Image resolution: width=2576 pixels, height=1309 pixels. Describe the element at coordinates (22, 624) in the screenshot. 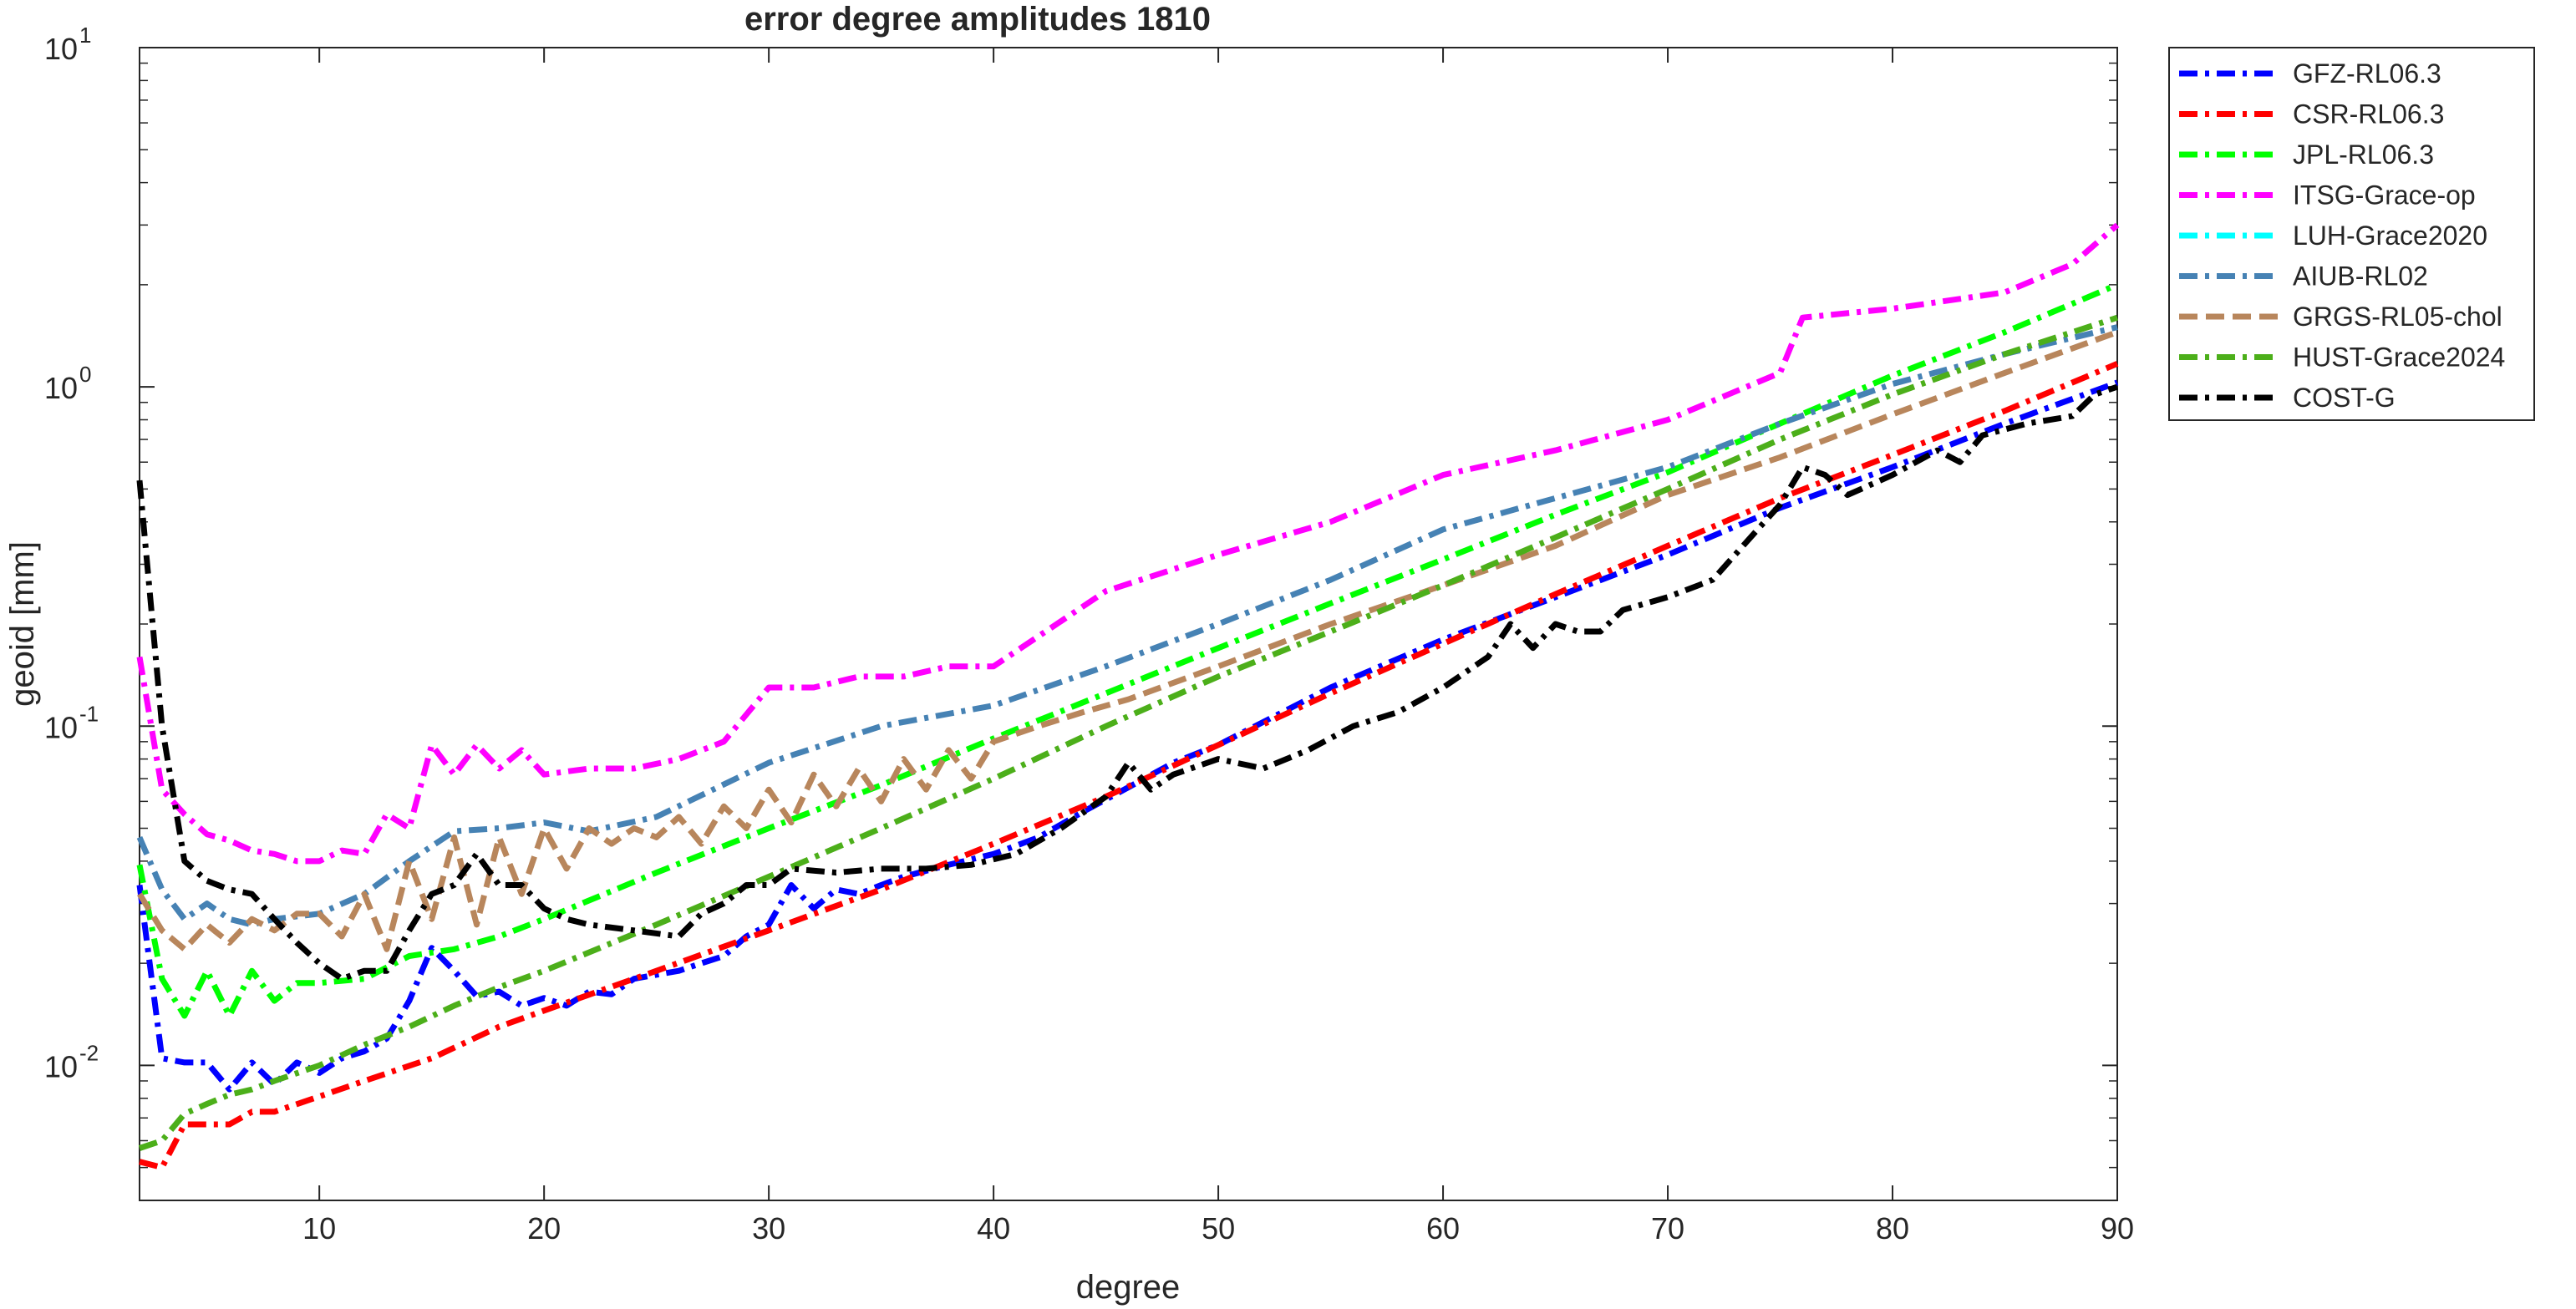

I see `y-axis-label: geoid [mm]` at that location.